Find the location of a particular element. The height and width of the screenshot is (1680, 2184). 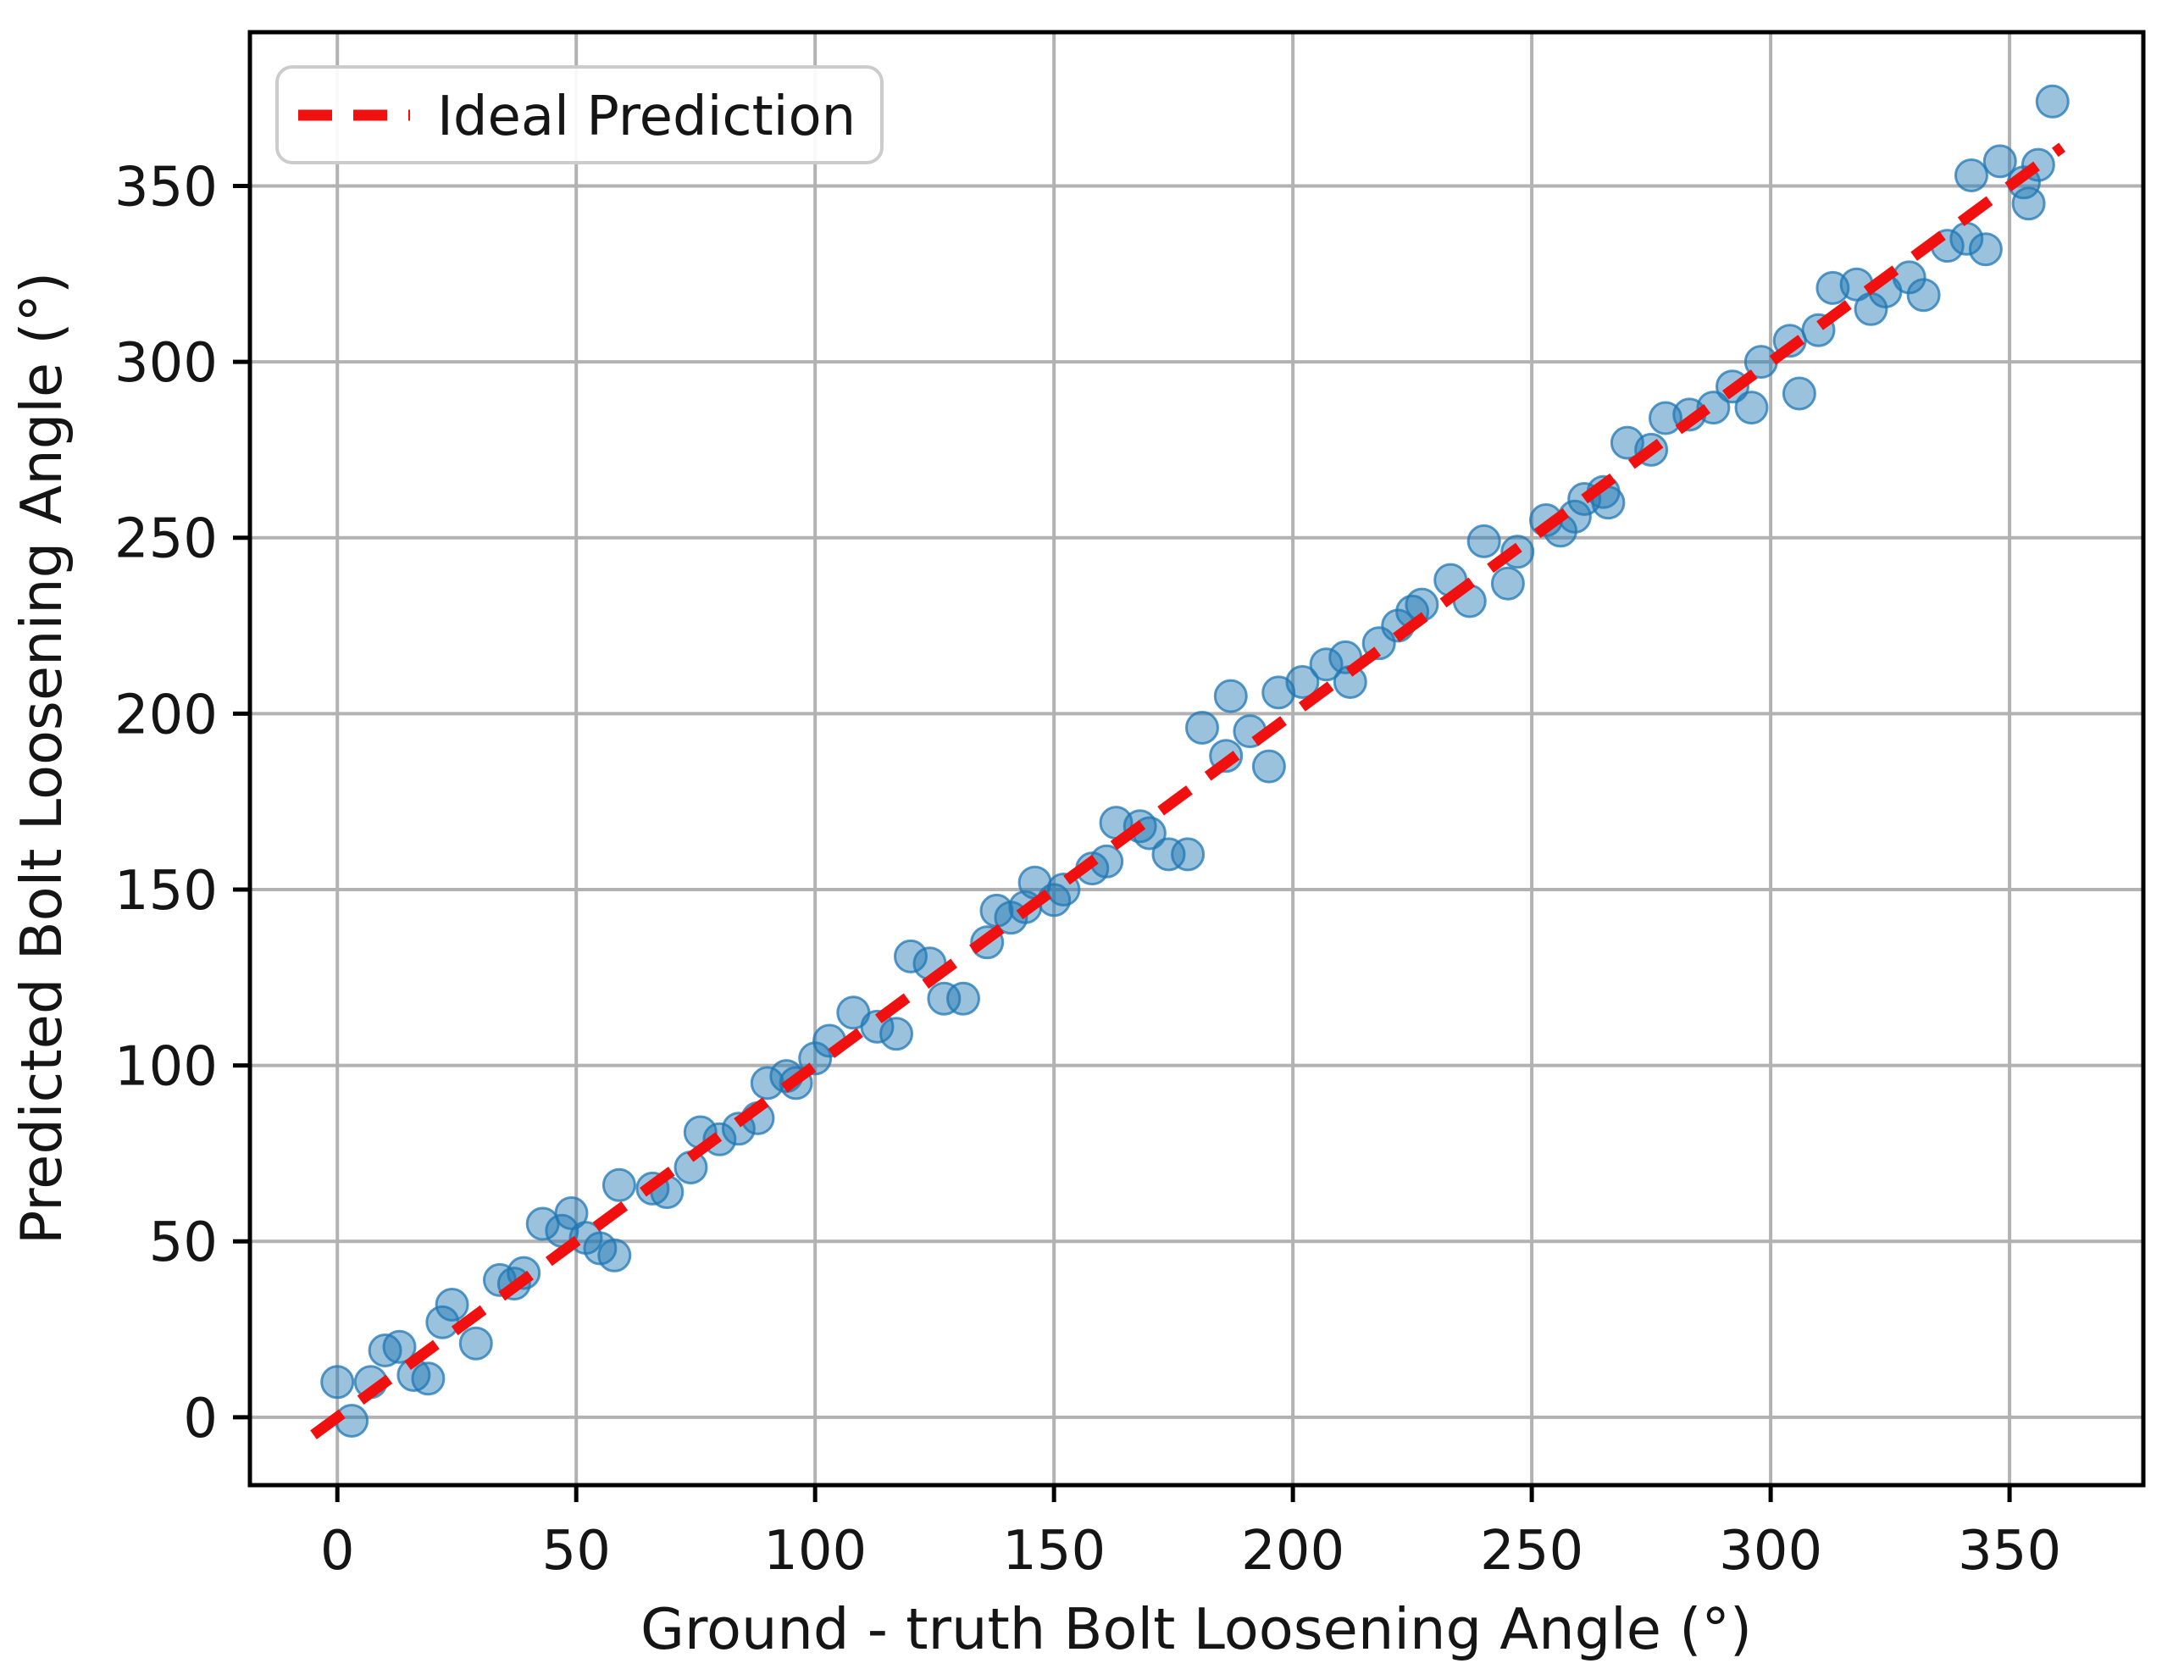

x-tick-label: 300 is located at coordinates (1770, 1551).